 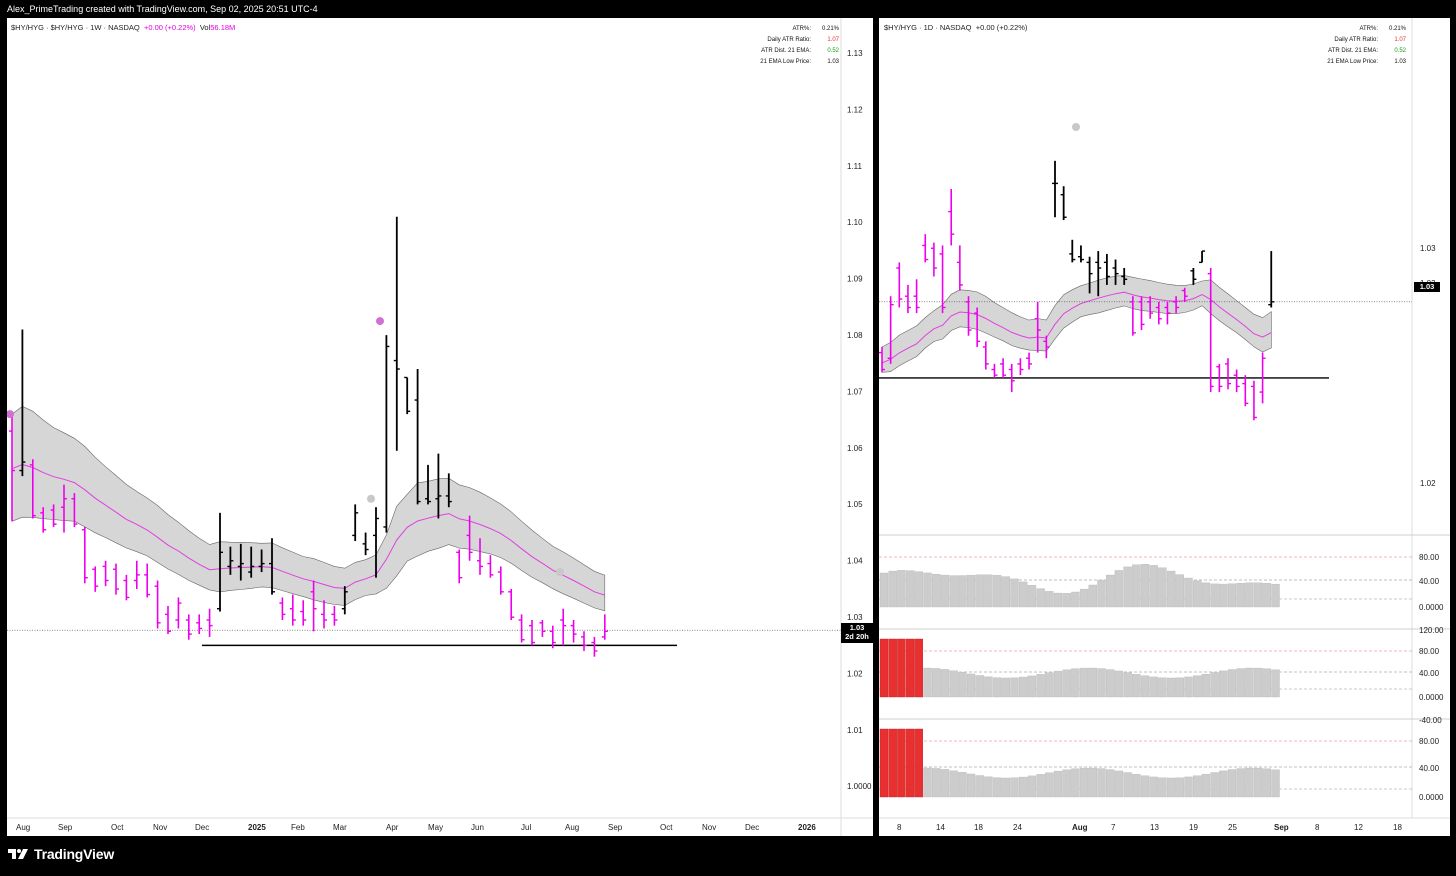 I want to click on x-tick-label: Sep, so click(x=65, y=827).